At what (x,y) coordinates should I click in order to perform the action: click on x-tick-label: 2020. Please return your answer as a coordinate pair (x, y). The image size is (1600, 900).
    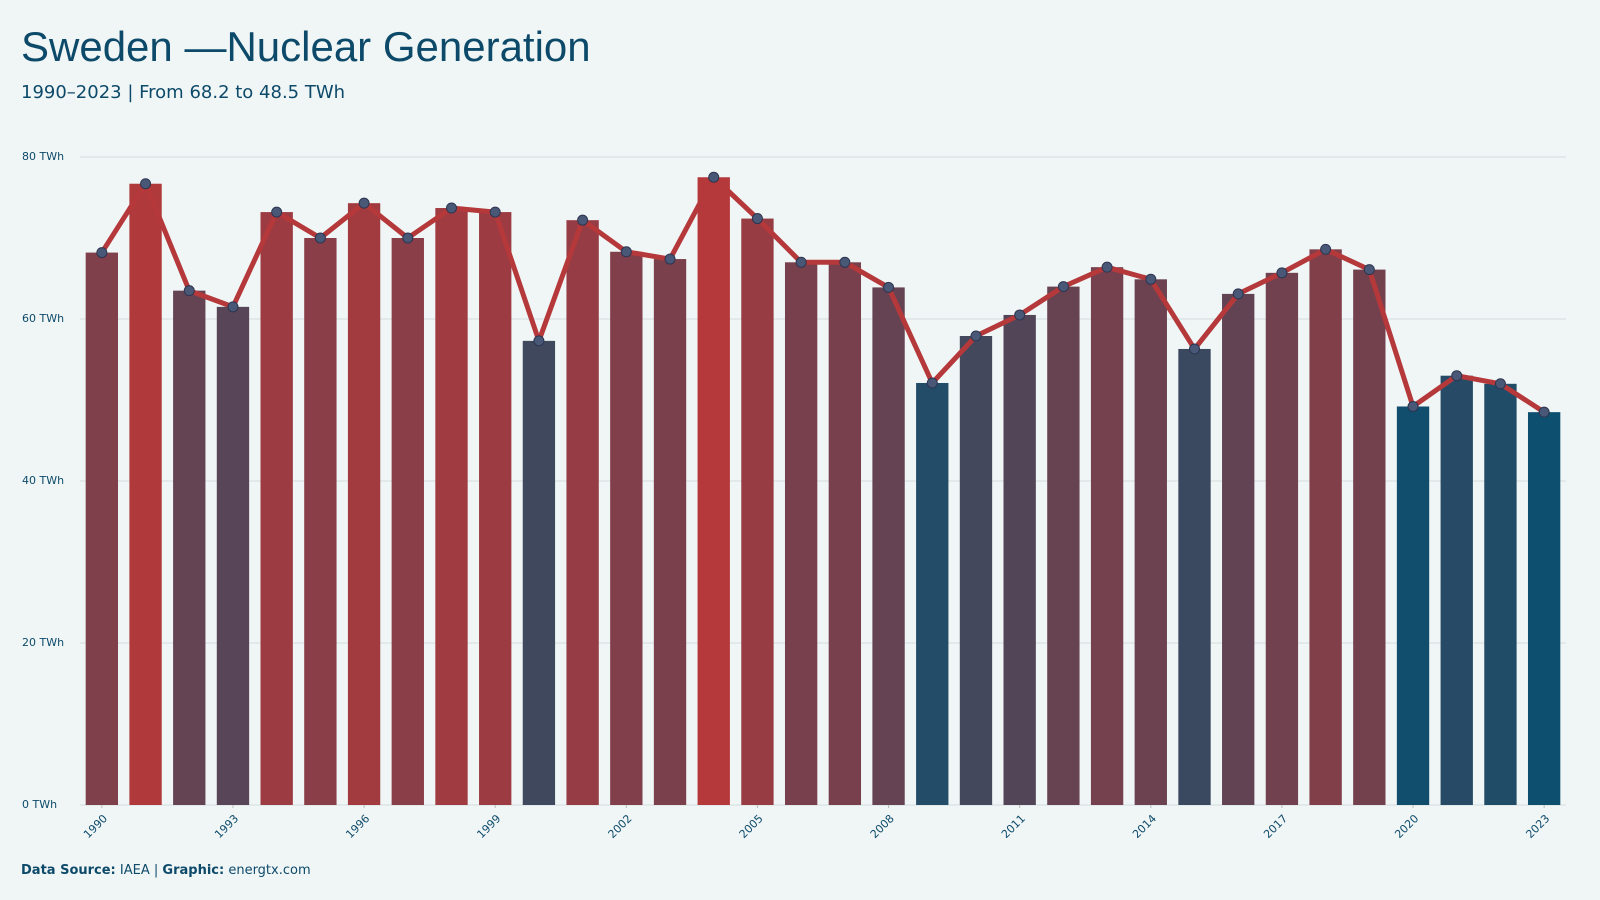
    Looking at the image, I should click on (1406, 826).